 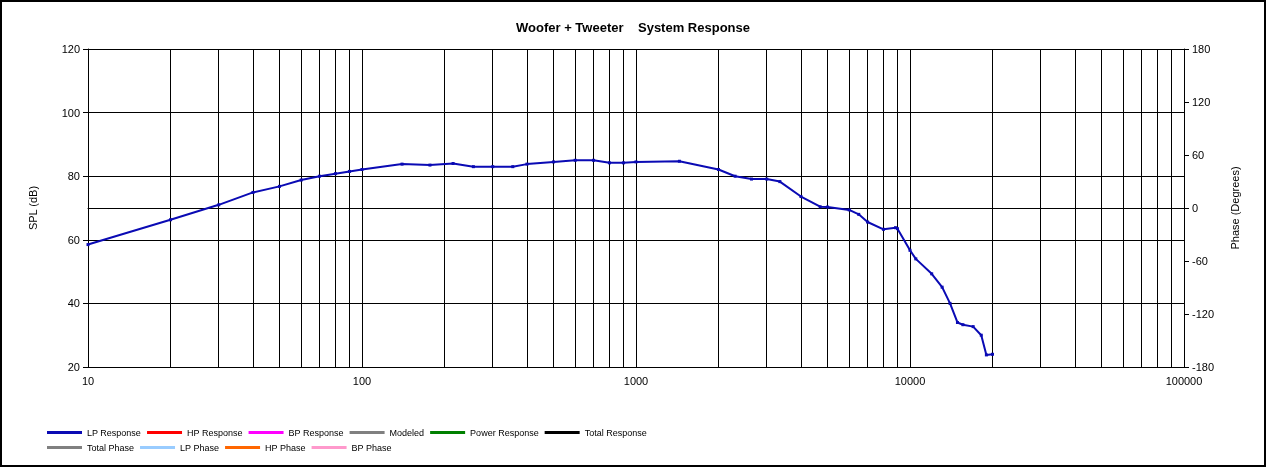 What do you see at coordinates (73, 367) in the screenshot?
I see `y-tick-label: 20` at bounding box center [73, 367].